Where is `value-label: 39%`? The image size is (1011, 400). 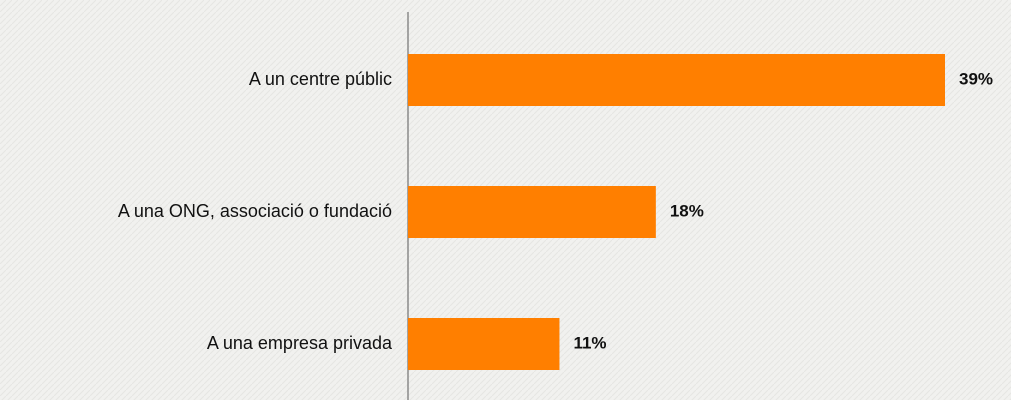
value-label: 39% is located at coordinates (976, 78).